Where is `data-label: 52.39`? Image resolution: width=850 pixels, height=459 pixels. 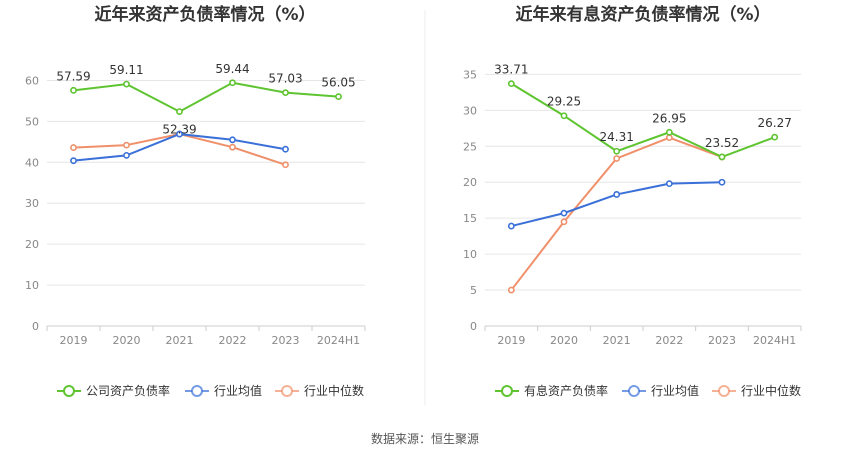 data-label: 52.39 is located at coordinates (179, 130).